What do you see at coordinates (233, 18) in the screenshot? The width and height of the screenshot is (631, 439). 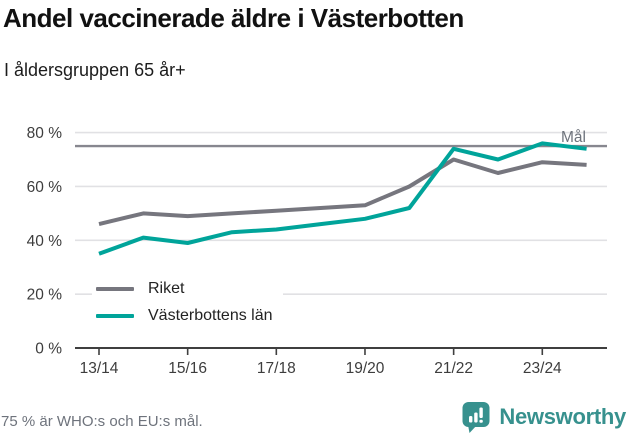 I see `page-title: Andel vaccinerade äldre i Västerbotten` at bounding box center [233, 18].